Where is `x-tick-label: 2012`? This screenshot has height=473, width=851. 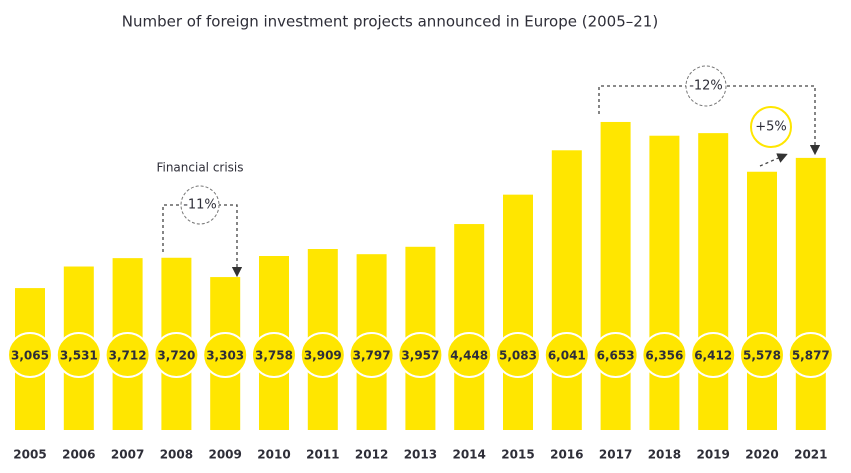 x-tick-label: 2012 is located at coordinates (371, 455).